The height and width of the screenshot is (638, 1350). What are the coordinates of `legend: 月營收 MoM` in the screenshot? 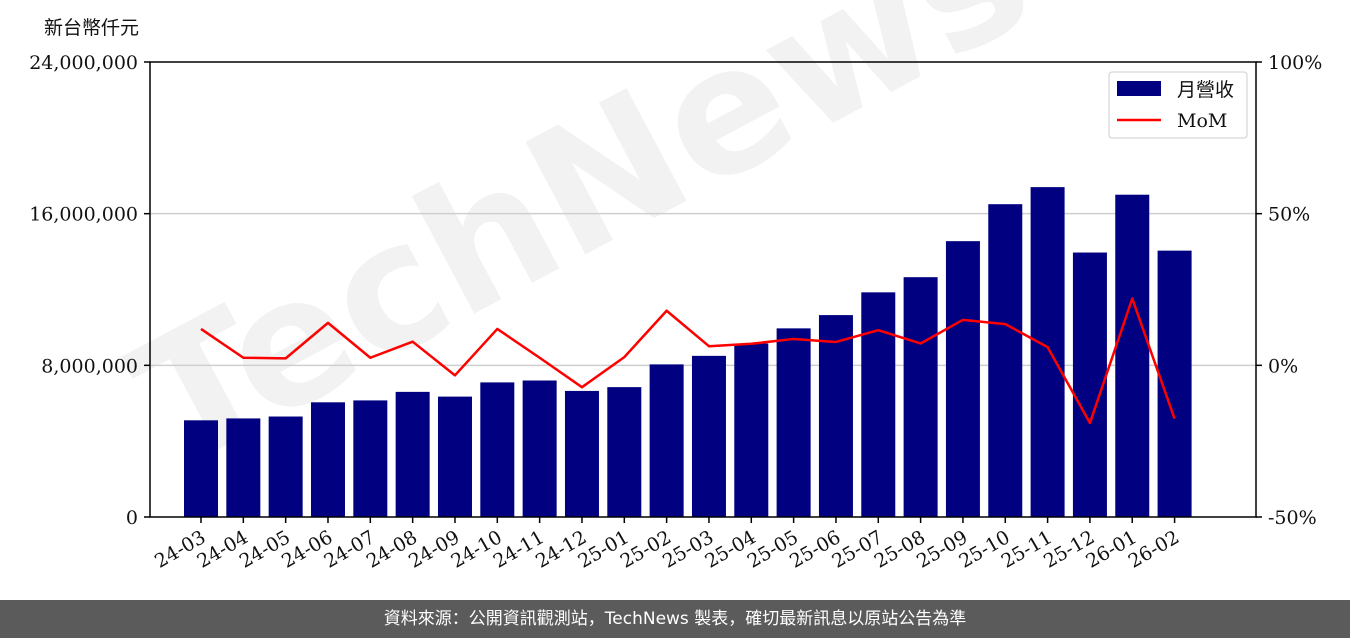 It's located at (1178, 105).